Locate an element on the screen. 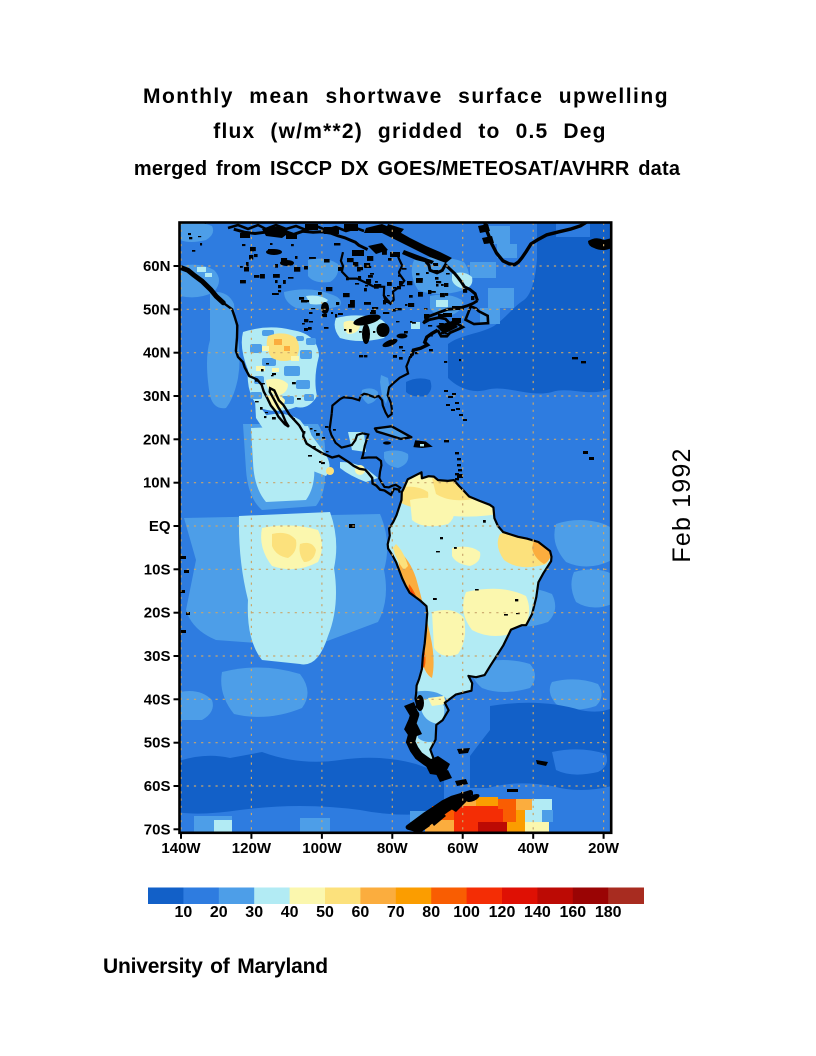  svg-text: 50S is located at coordinates (157, 743).